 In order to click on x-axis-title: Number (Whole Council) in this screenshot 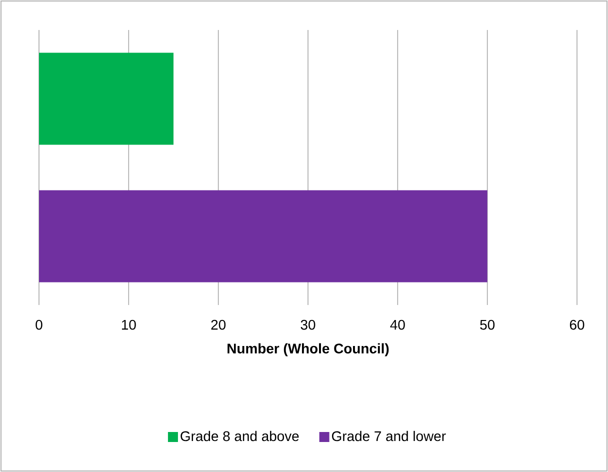, I will do `click(308, 349)`.